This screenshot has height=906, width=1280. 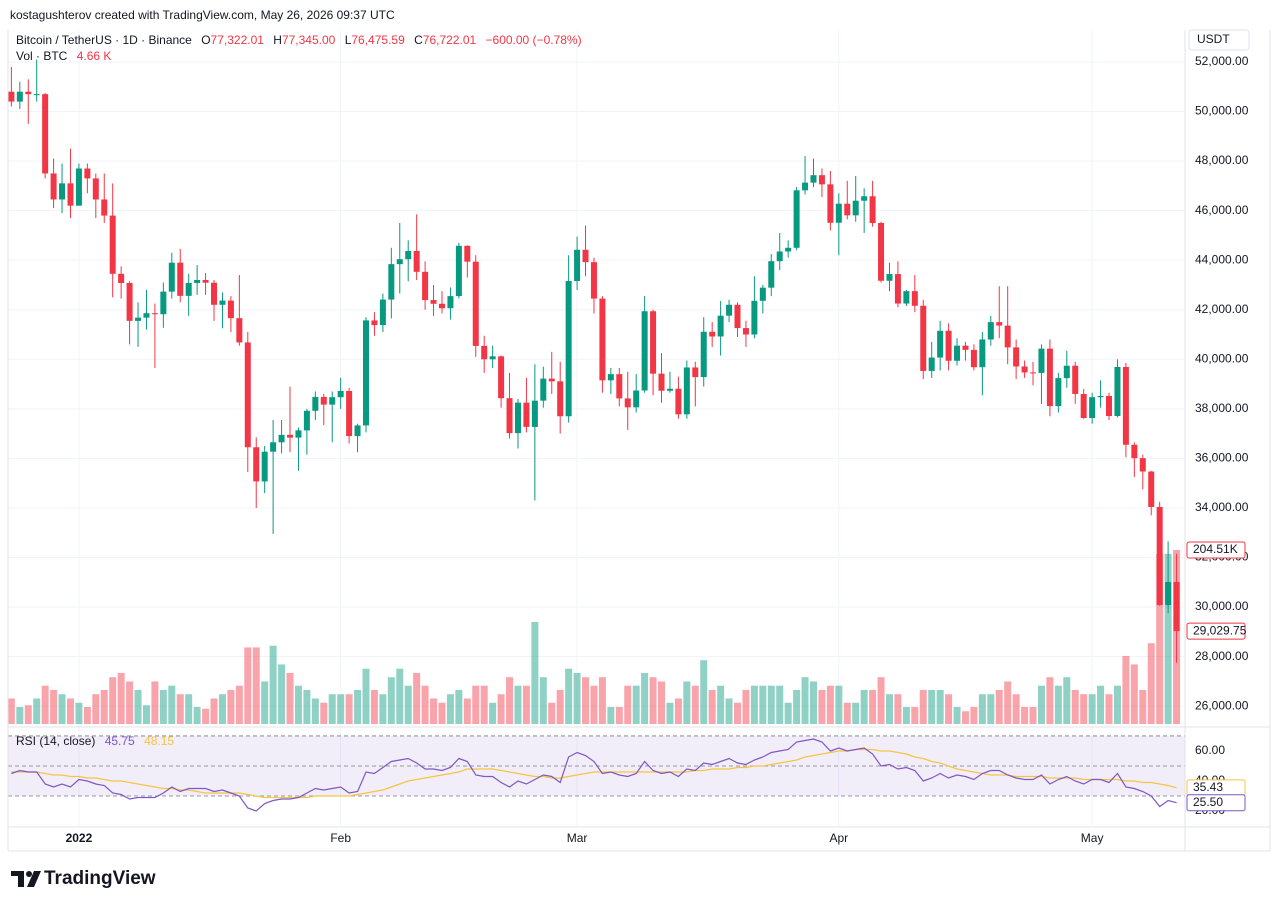 I want to click on y-tick-label: 36,000.00, so click(x=1222, y=458).